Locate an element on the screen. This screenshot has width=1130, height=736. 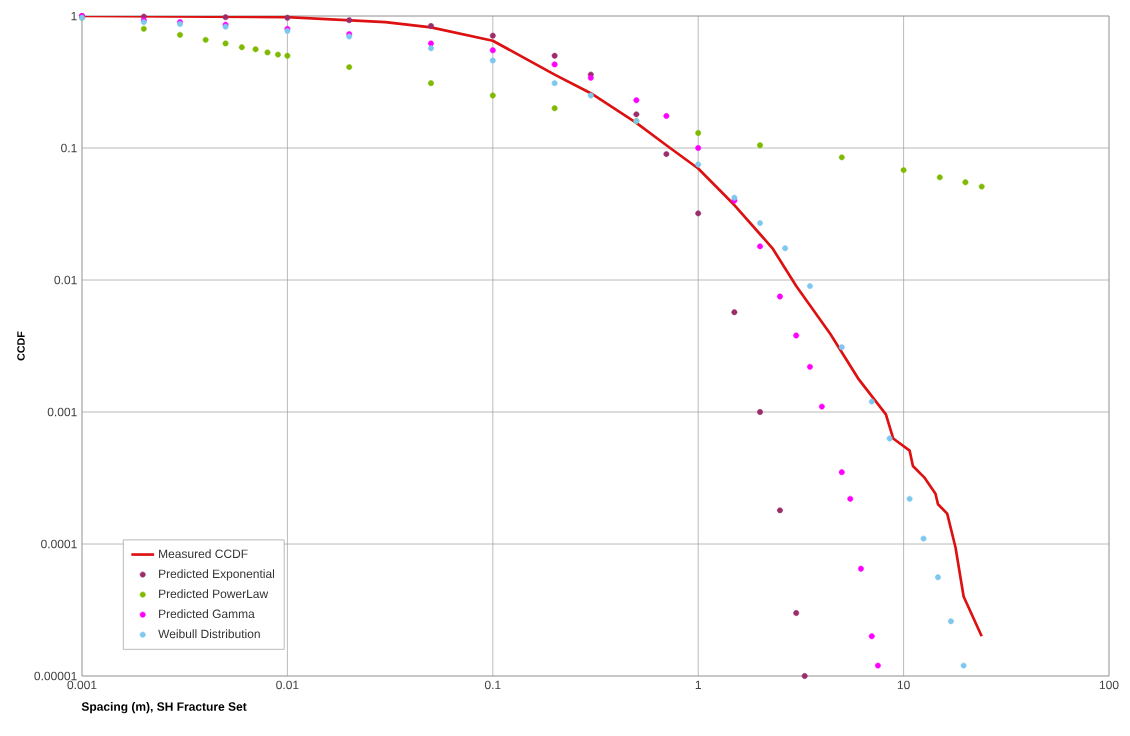
legend-label: Predicted PowerLaw is located at coordinates (214, 594).